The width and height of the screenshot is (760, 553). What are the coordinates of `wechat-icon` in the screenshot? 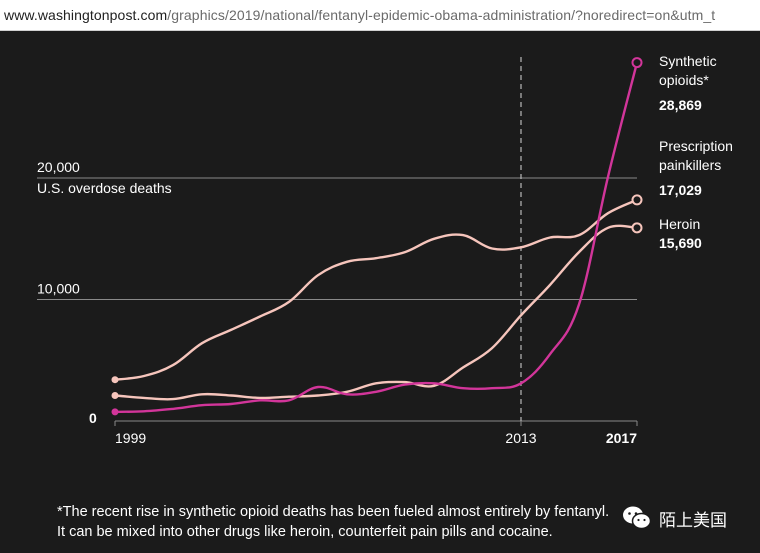 It's located at (637, 518).